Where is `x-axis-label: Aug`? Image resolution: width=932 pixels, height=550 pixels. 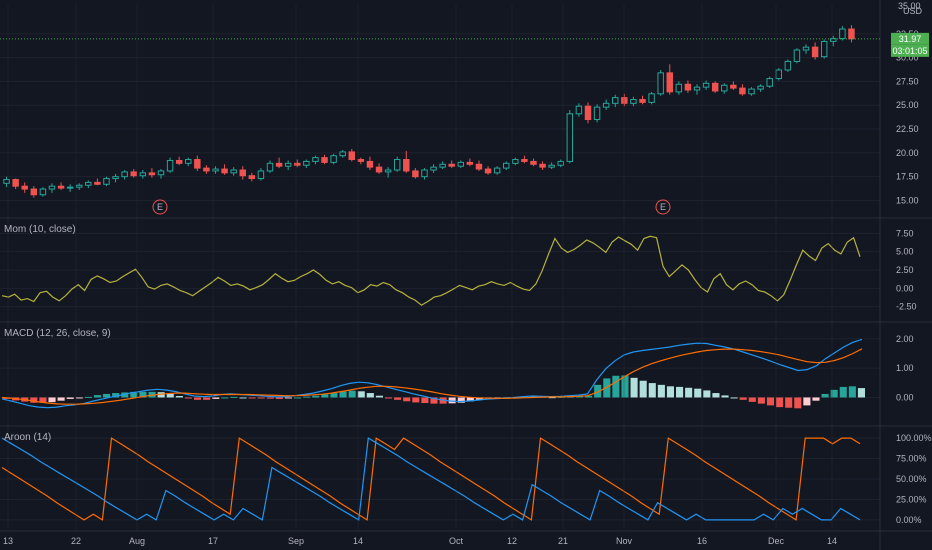 x-axis-label: Aug is located at coordinates (137, 541).